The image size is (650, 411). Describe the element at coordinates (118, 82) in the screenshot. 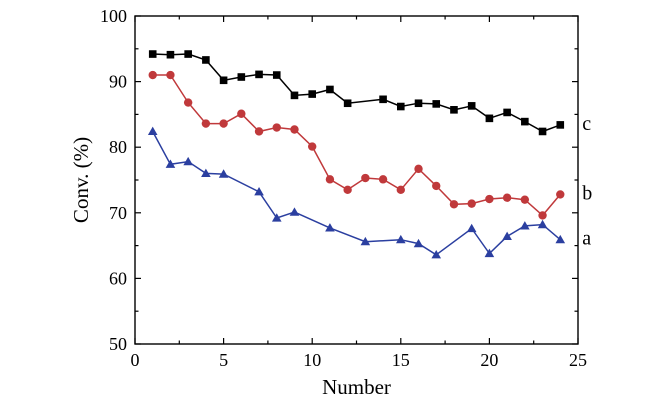

I see `y-tick-label: 90` at that location.